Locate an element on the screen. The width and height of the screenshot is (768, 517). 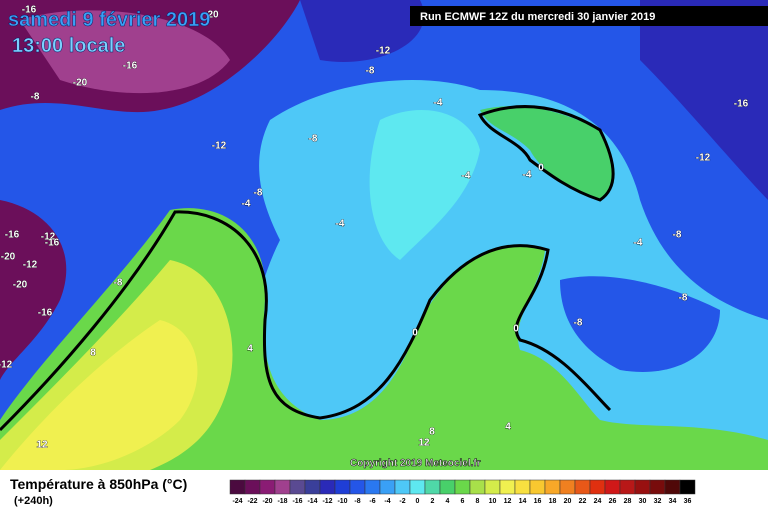
scale-label: 10 is located at coordinates (493, 501).